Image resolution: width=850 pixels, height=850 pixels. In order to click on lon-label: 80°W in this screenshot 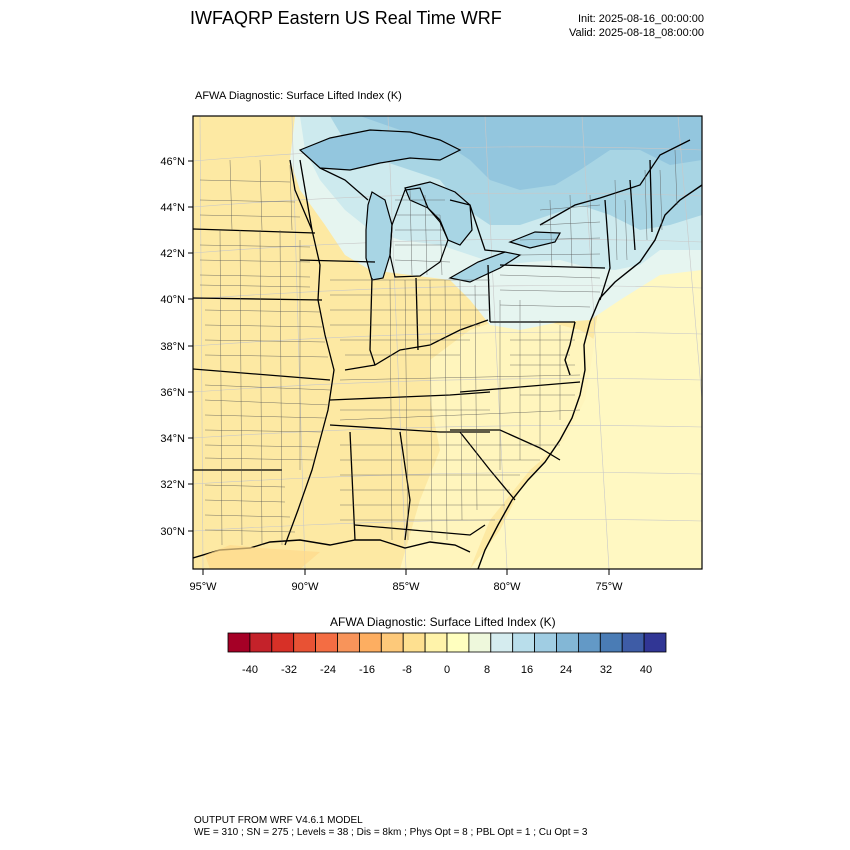, I will do `click(507, 587)`.